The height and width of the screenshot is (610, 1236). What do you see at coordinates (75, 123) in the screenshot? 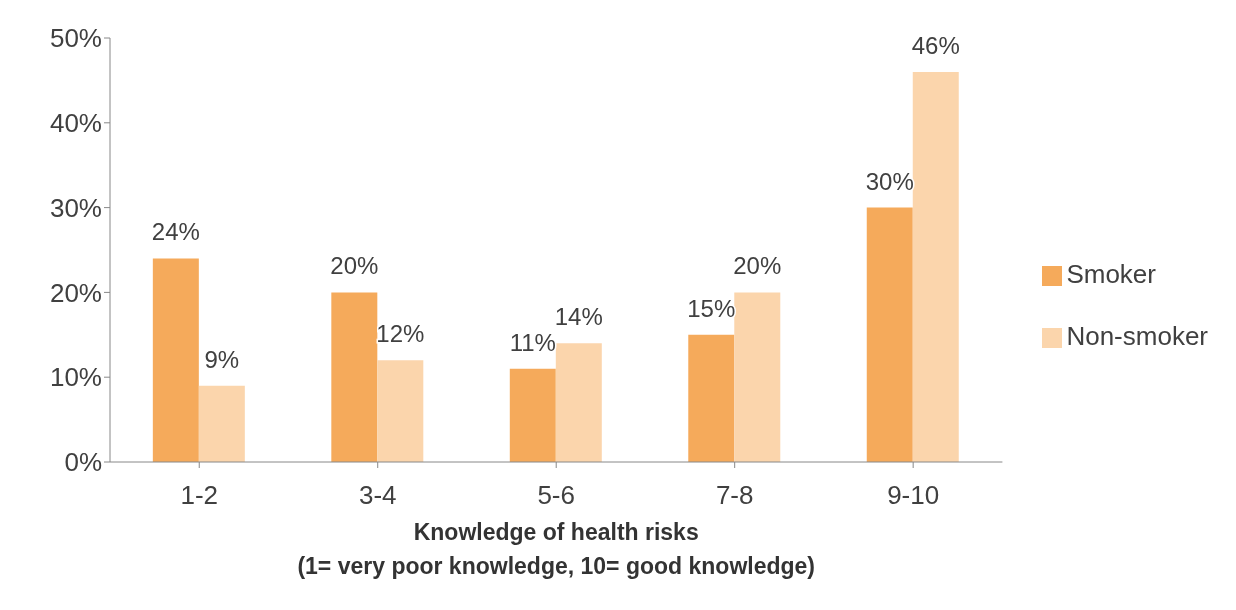
I see `y-tick-label: 40%` at bounding box center [75, 123].